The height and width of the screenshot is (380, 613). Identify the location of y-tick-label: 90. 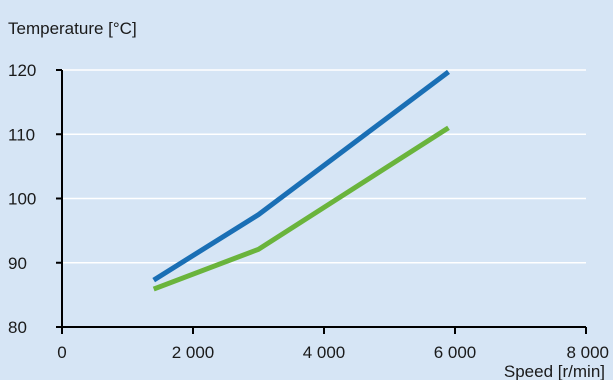
(17, 263).